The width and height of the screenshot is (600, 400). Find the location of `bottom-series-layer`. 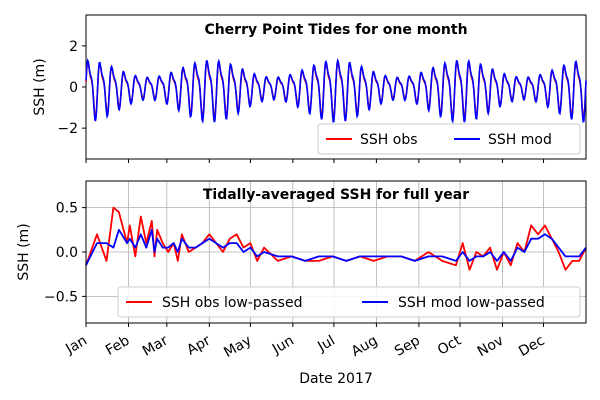

bottom-series-layer is located at coordinates (336, 238).